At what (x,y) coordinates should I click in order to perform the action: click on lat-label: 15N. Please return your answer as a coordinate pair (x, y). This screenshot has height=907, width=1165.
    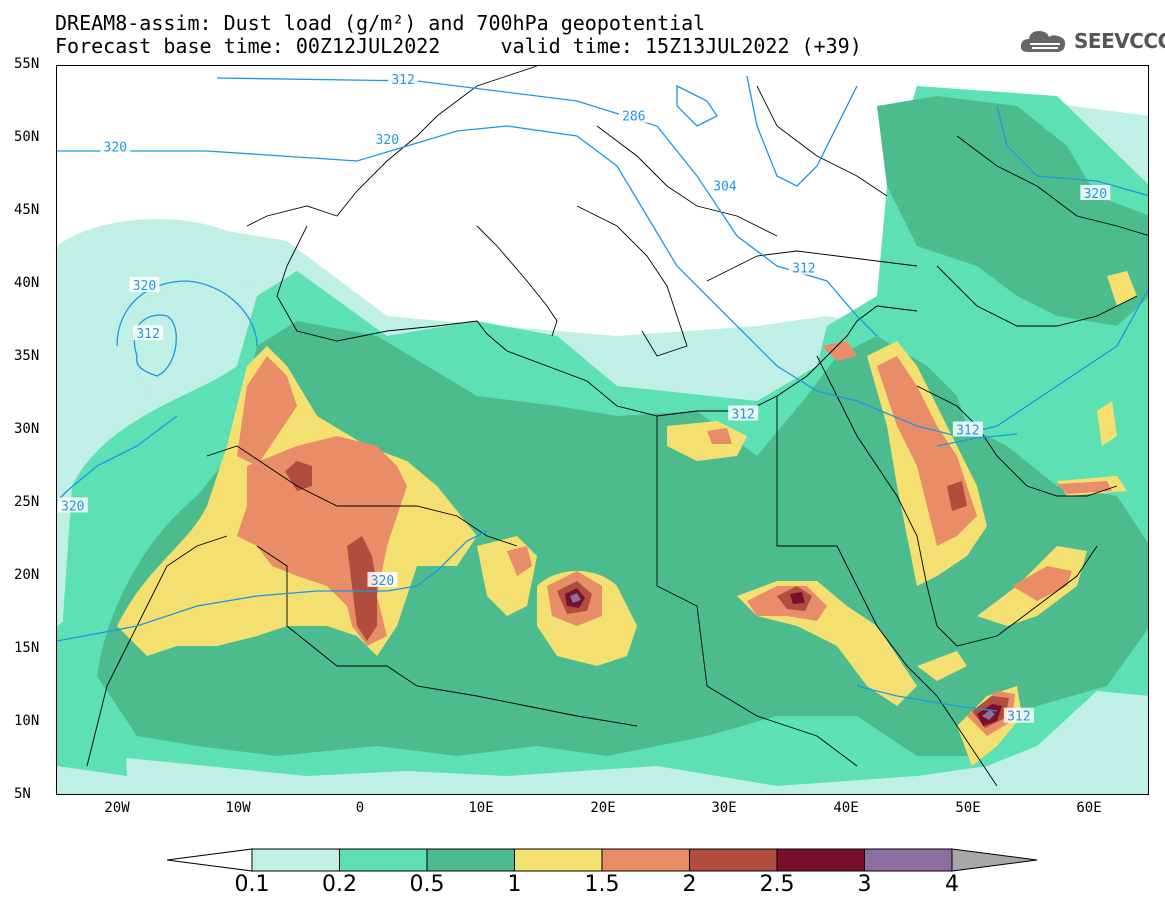
    Looking at the image, I should click on (27, 648).